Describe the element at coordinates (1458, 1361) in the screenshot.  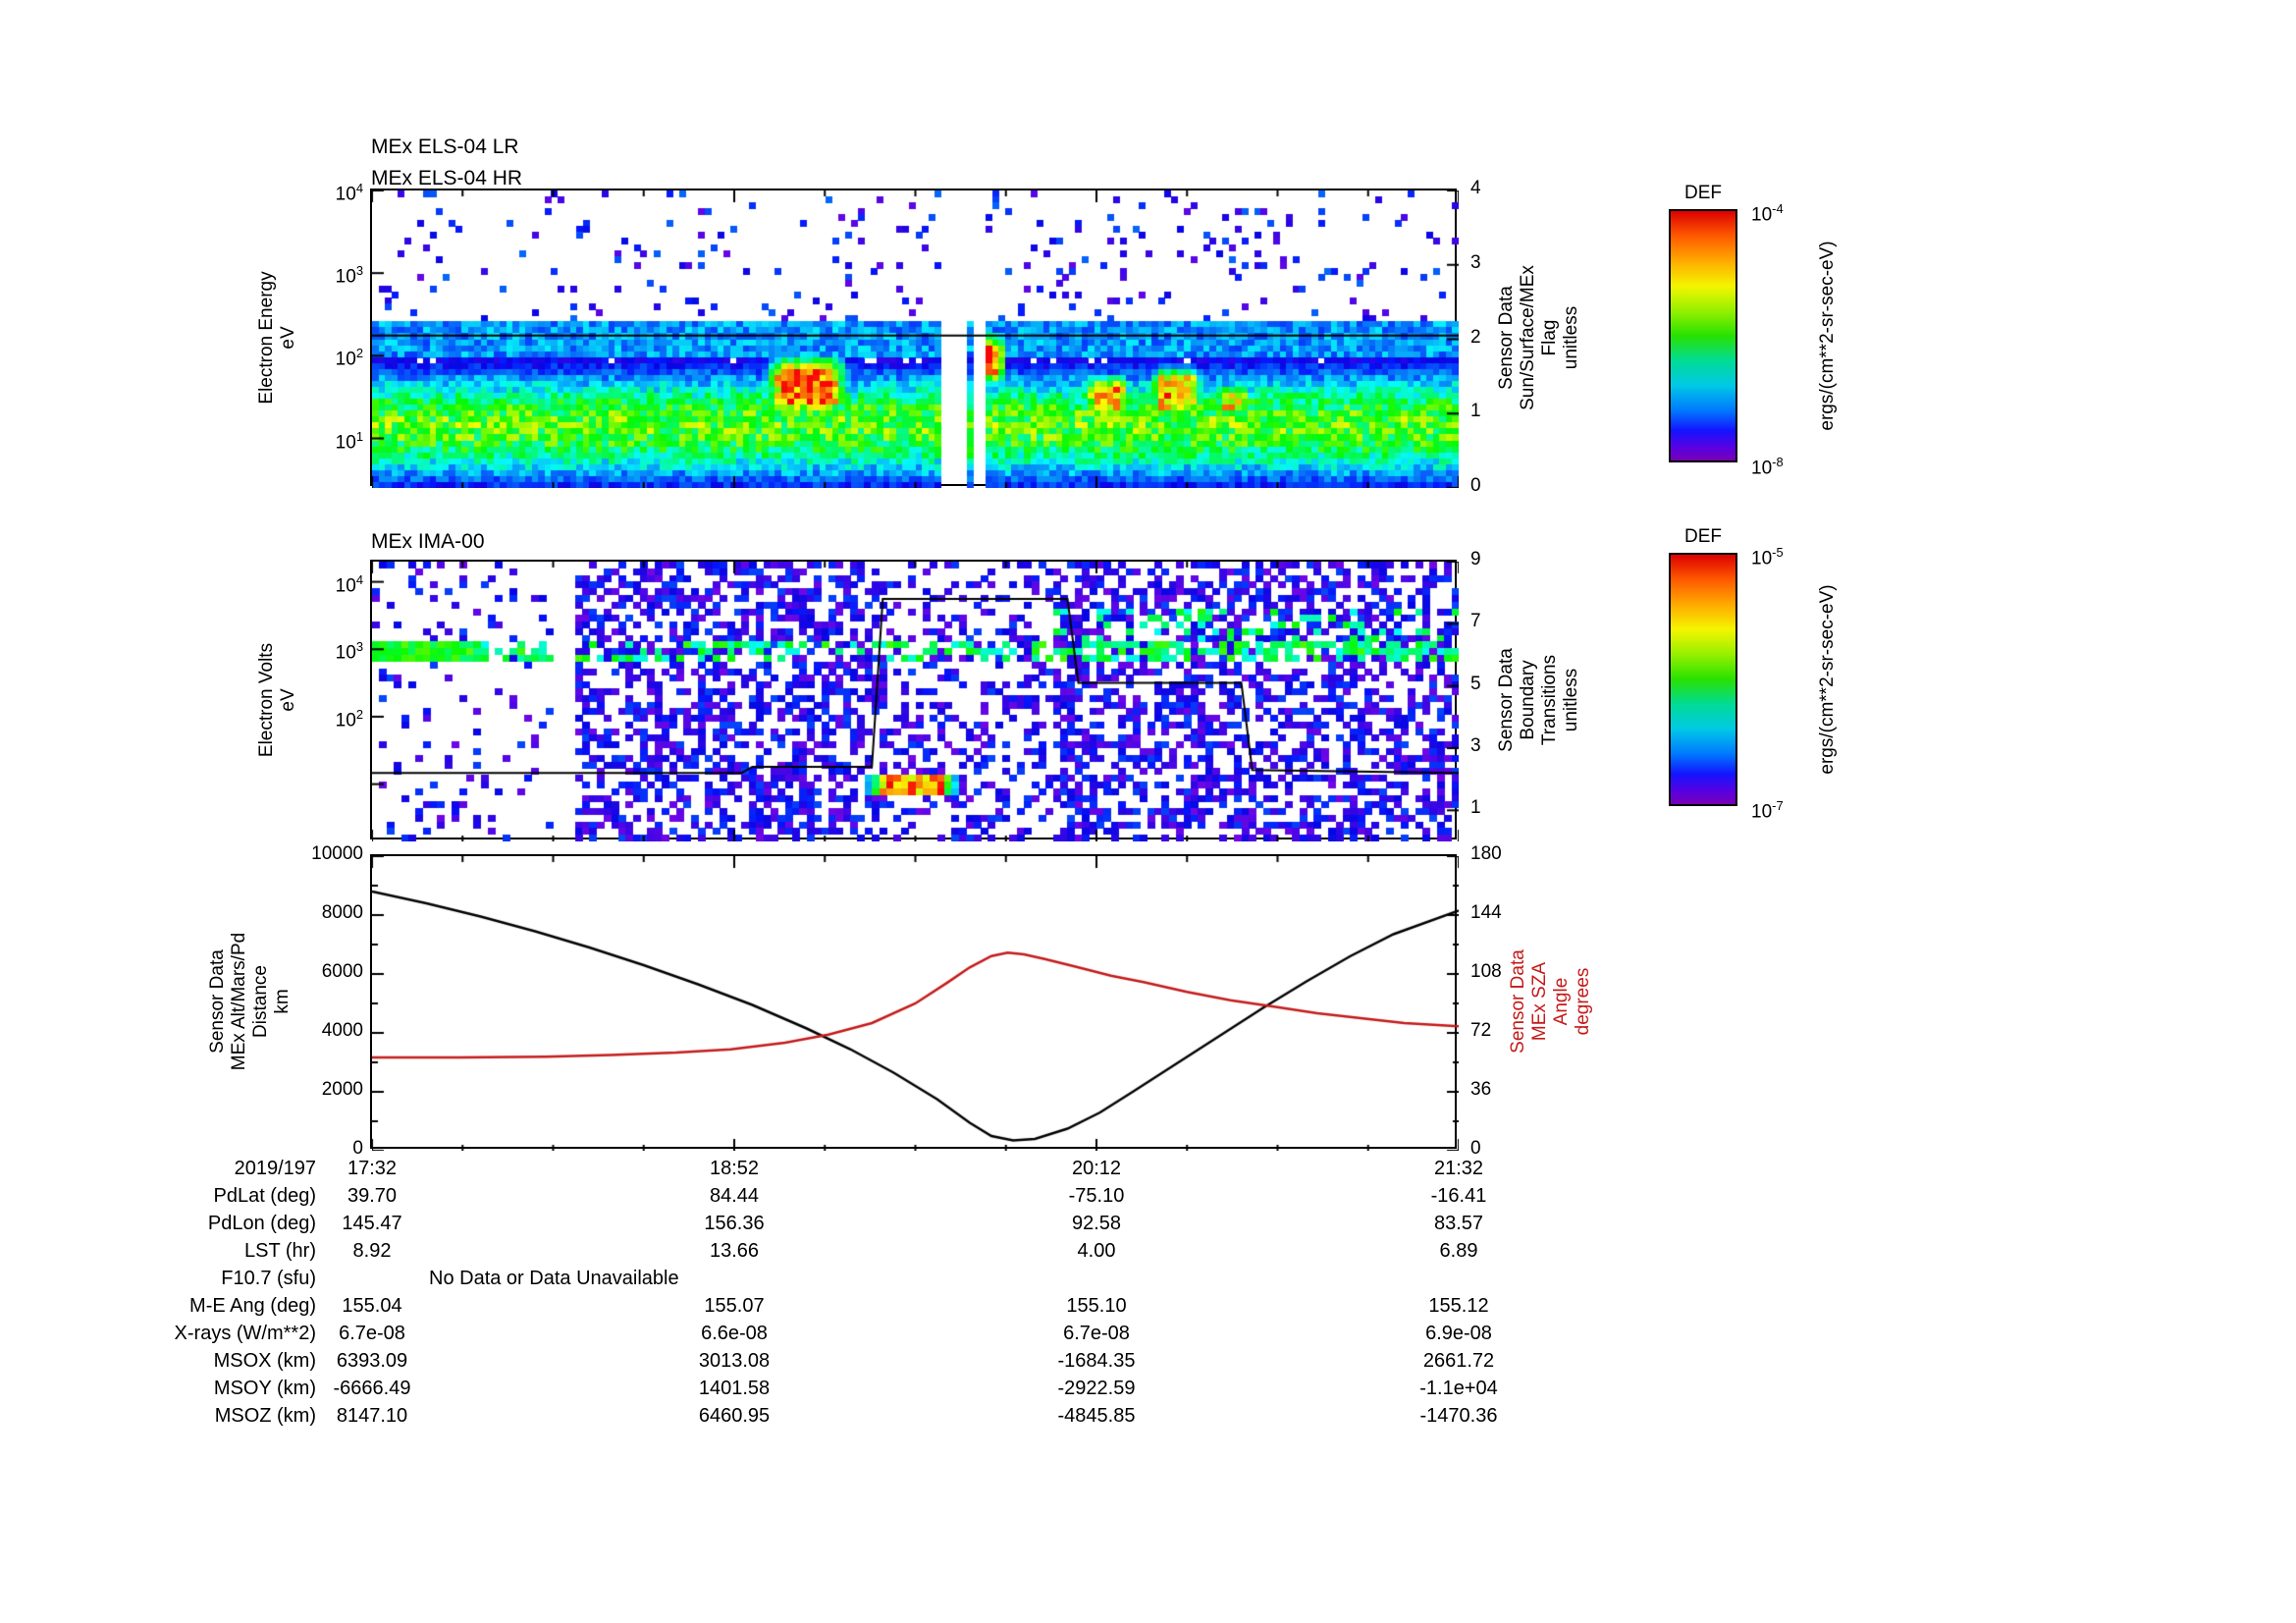
I see `table-cell: 2661.72` at that location.